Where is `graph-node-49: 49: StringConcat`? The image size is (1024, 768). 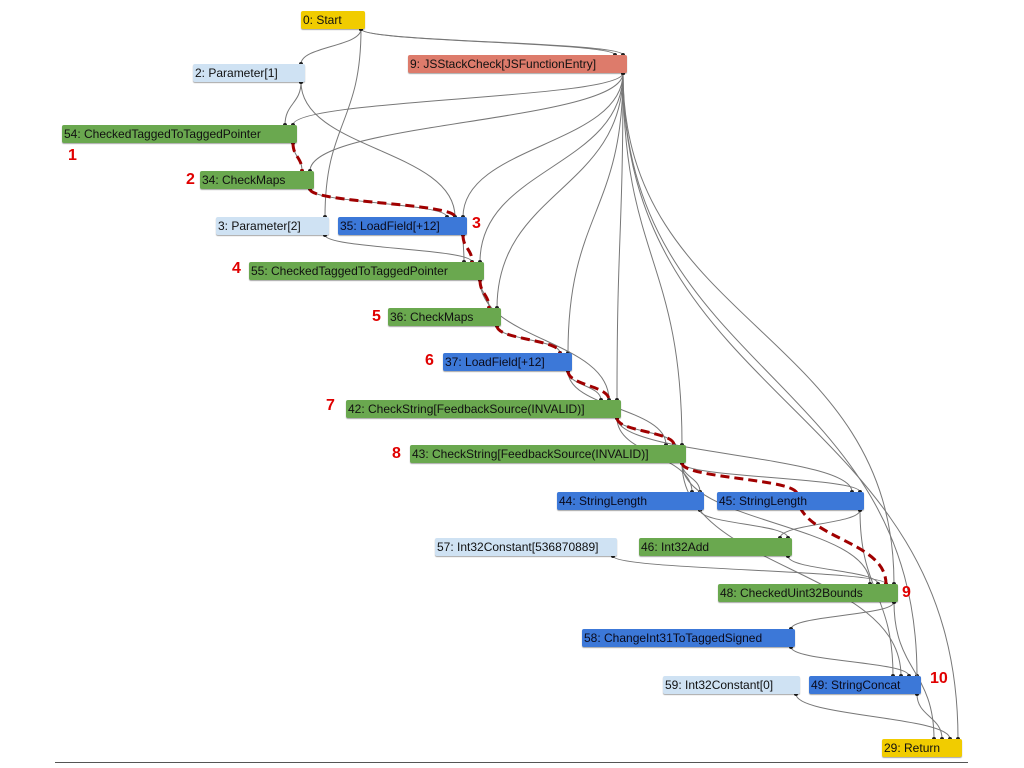
graph-node-49: 49: StringConcat is located at coordinates (865, 685).